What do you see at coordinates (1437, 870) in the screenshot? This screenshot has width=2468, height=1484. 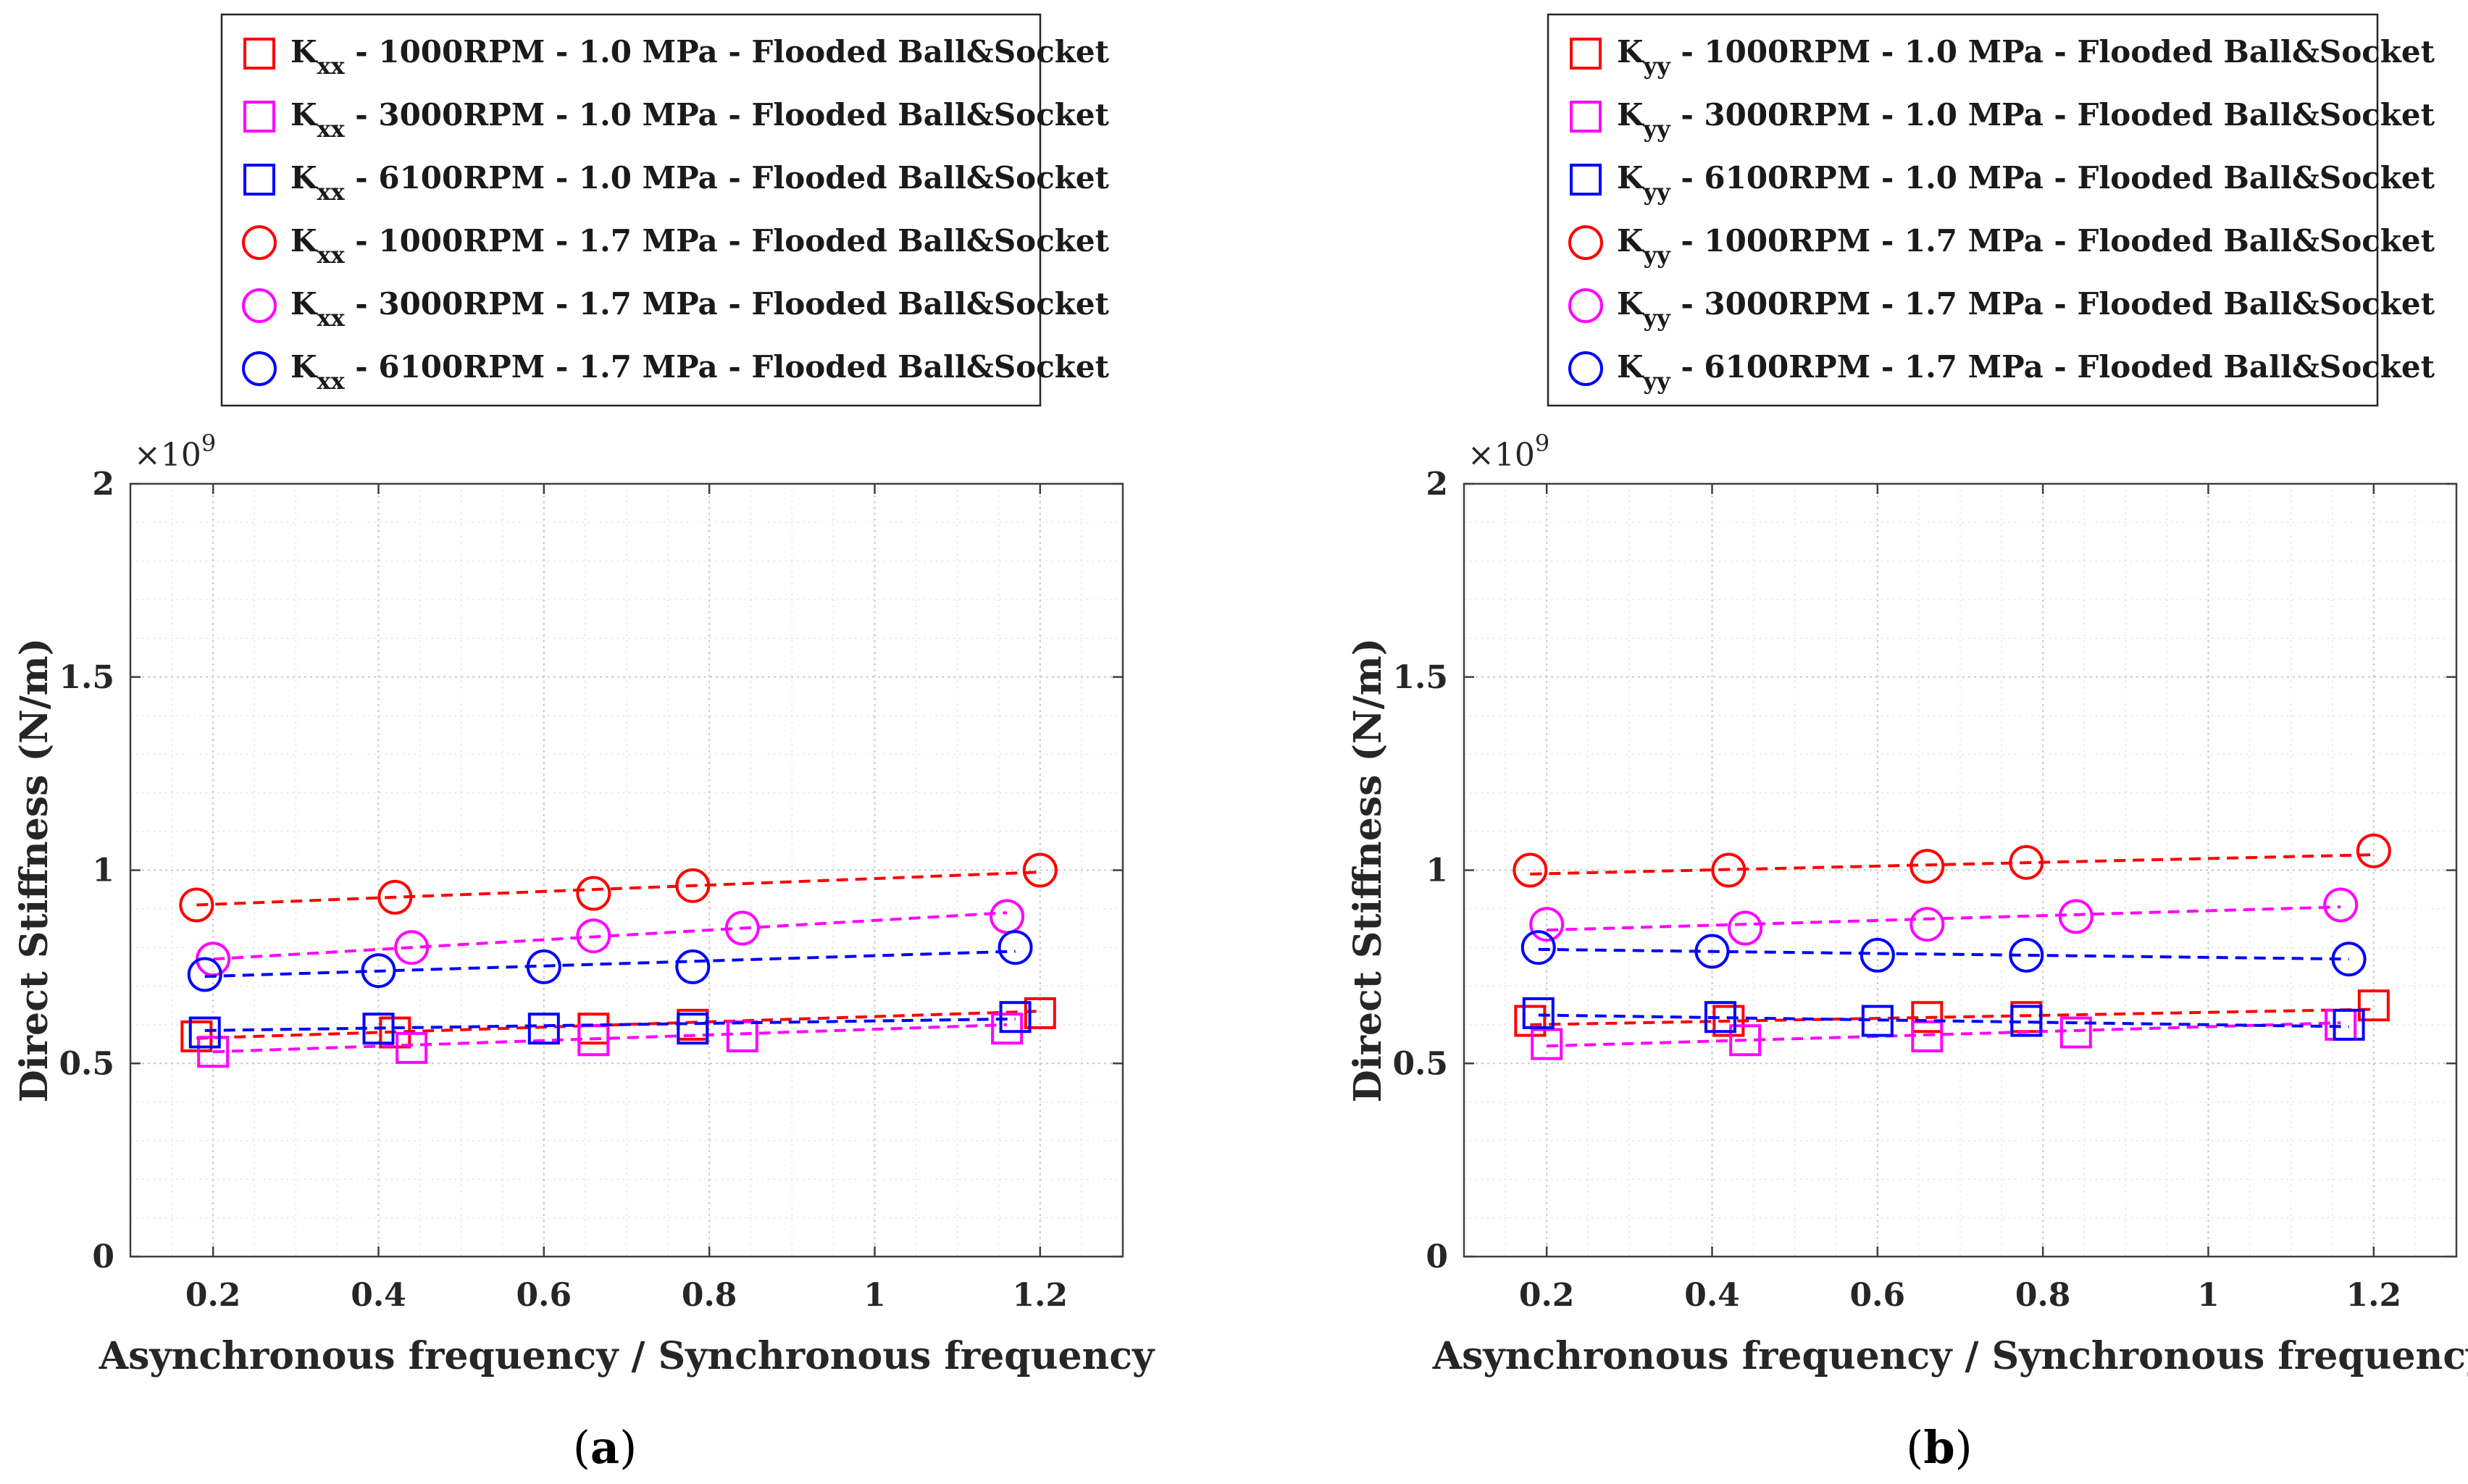 I see `y-tick-label: 1` at bounding box center [1437, 870].